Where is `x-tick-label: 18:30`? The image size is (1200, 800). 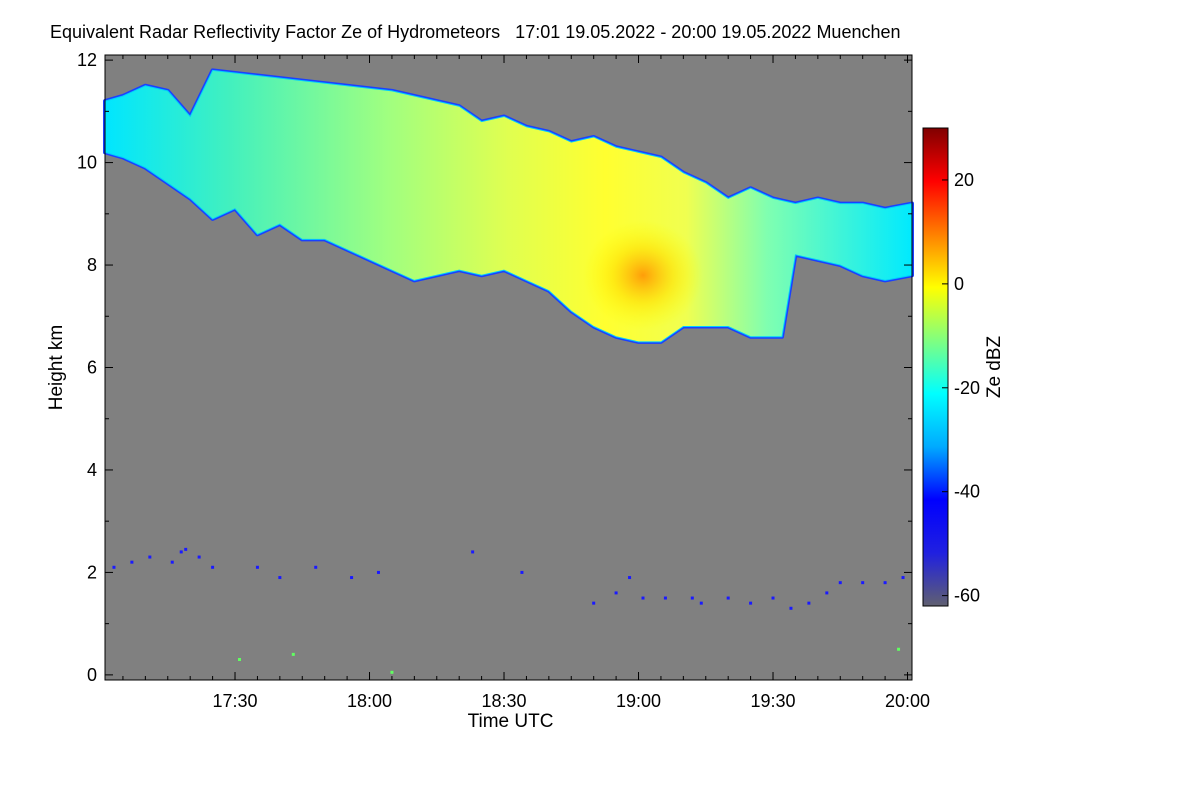
x-tick-label: 18:30 is located at coordinates (503, 701).